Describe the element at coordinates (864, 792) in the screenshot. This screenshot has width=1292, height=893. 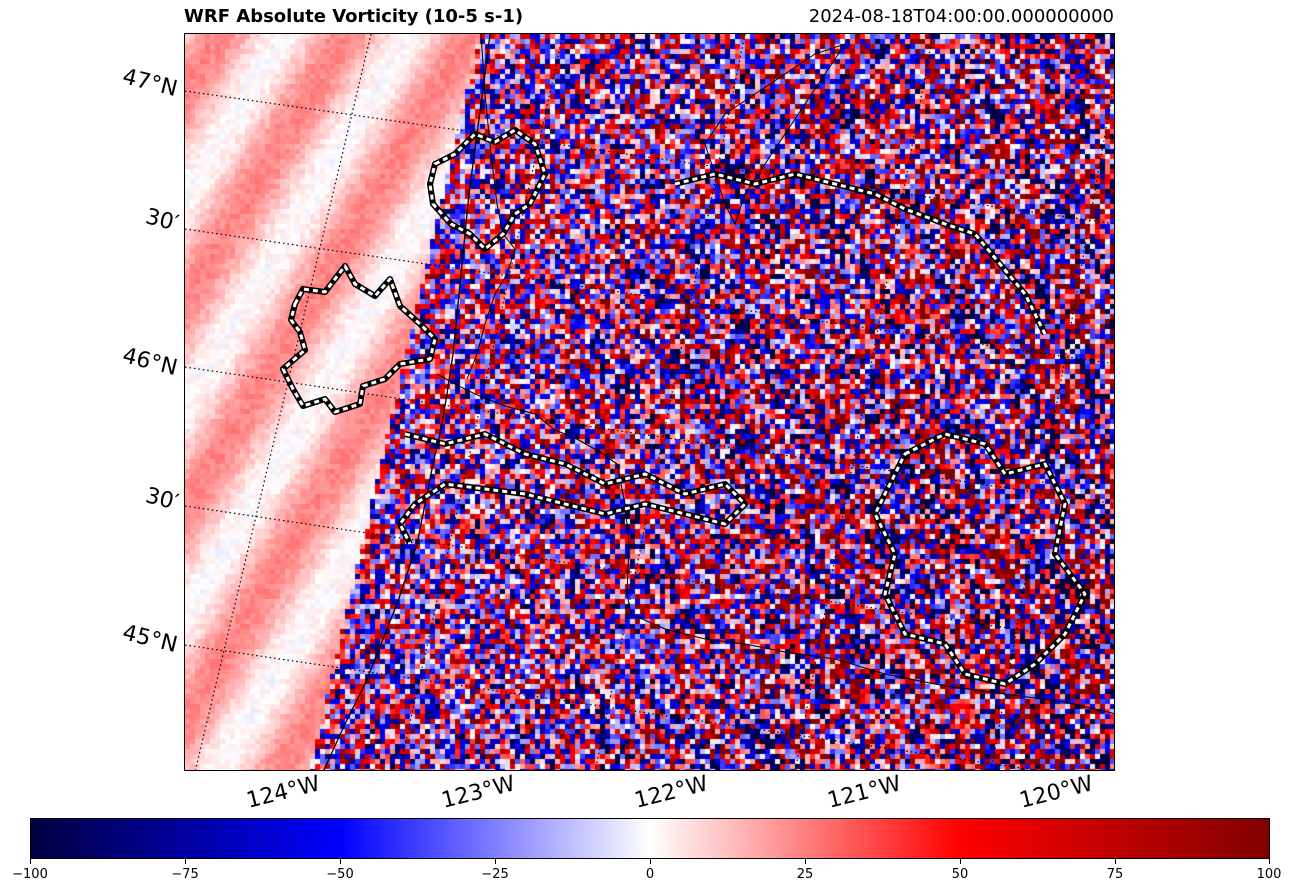
I see `lon-label-3: 121°W` at that location.